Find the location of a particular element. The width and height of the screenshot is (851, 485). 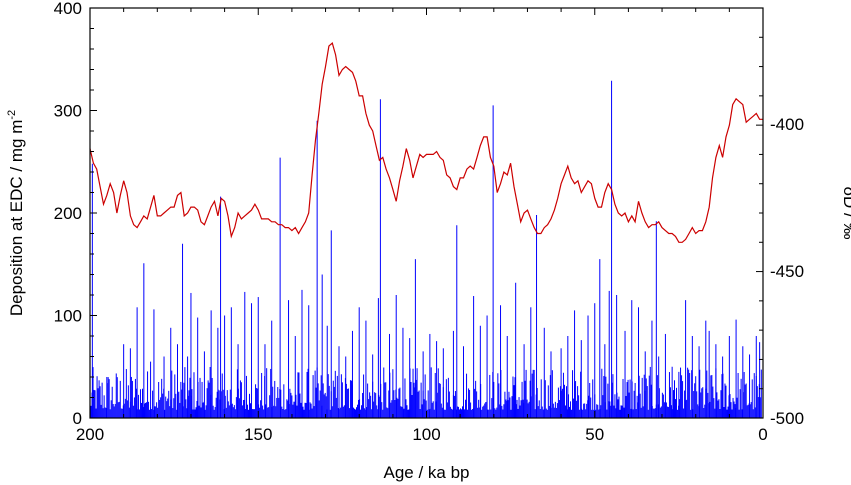

y-left-axis-title: Deposition at EDC / mg m-2 is located at coordinates (16, 213).